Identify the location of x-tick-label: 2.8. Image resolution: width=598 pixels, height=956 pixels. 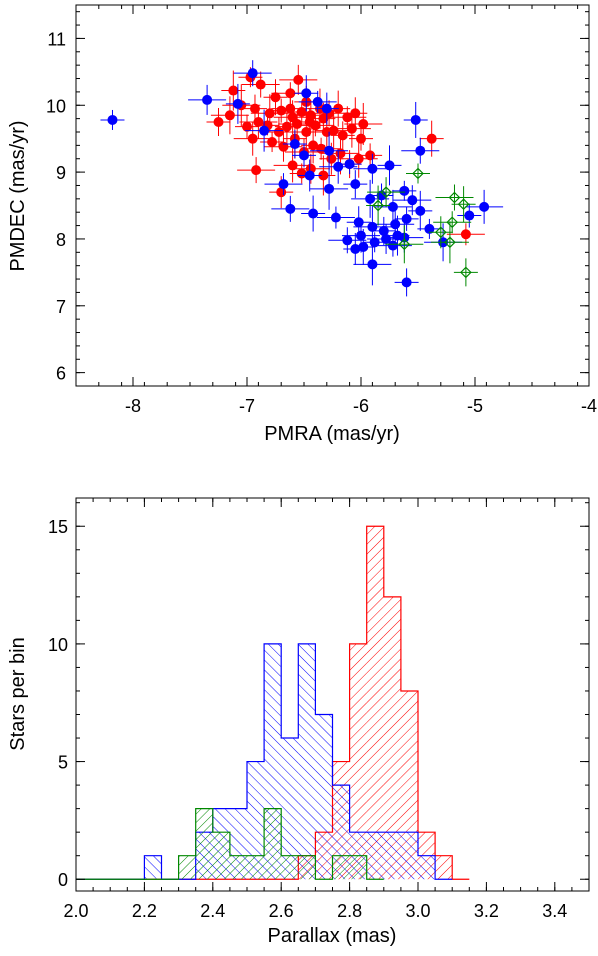
(349, 911).